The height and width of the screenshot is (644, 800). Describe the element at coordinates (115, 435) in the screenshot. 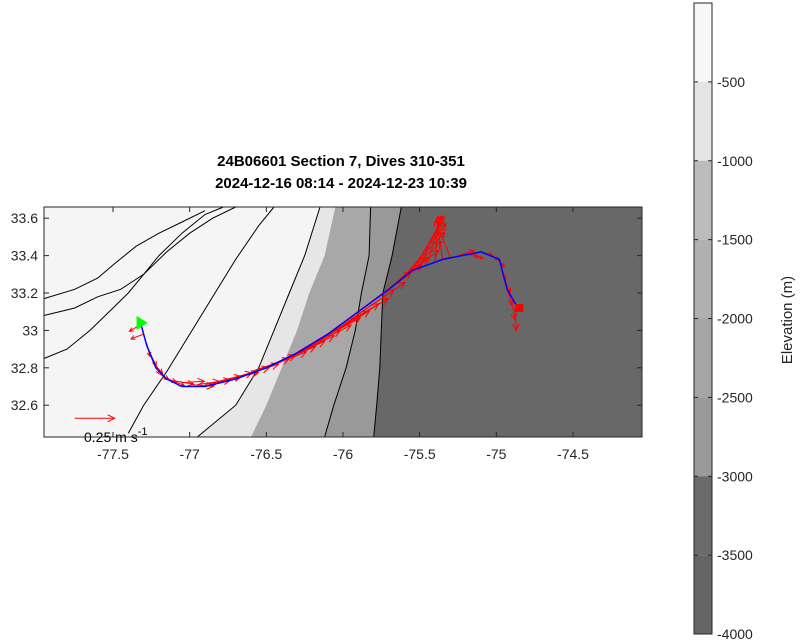

I see `scale-label: 0.25 m s-1` at that location.